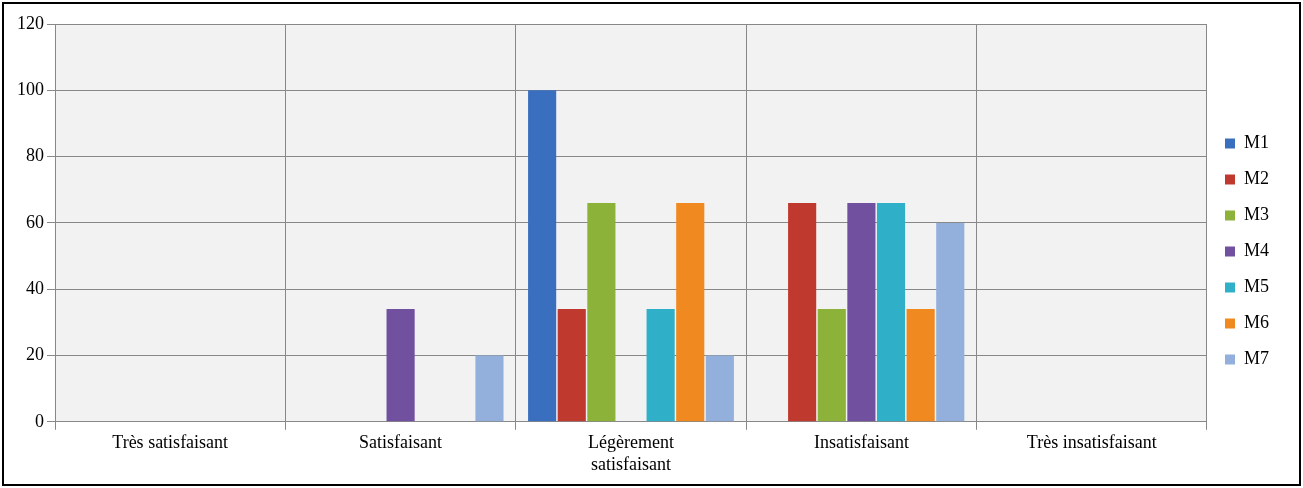 This screenshot has width=1303, height=488. What do you see at coordinates (1257, 142) in the screenshot?
I see `legend-label: M1` at bounding box center [1257, 142].